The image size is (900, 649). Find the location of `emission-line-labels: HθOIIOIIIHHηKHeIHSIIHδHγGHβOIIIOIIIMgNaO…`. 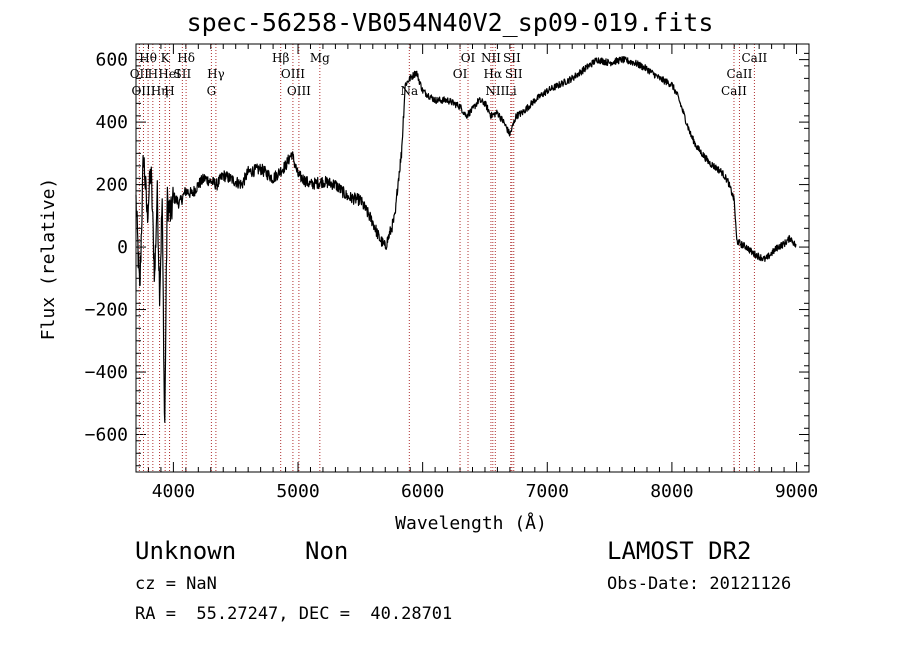

emission-line-labels: HθOIIOIIIHHηKHeIHSIIHδHγGHβOIIIOIIIMgNaO… is located at coordinates (449, 74).